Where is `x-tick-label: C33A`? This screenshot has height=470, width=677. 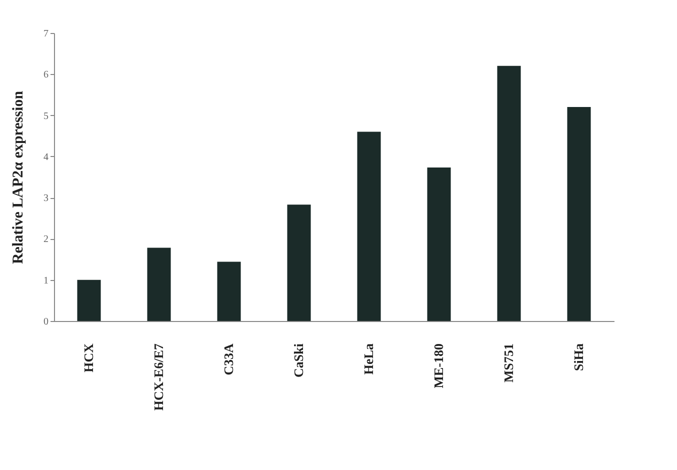 x-tick-label: C33A is located at coordinates (228, 359).